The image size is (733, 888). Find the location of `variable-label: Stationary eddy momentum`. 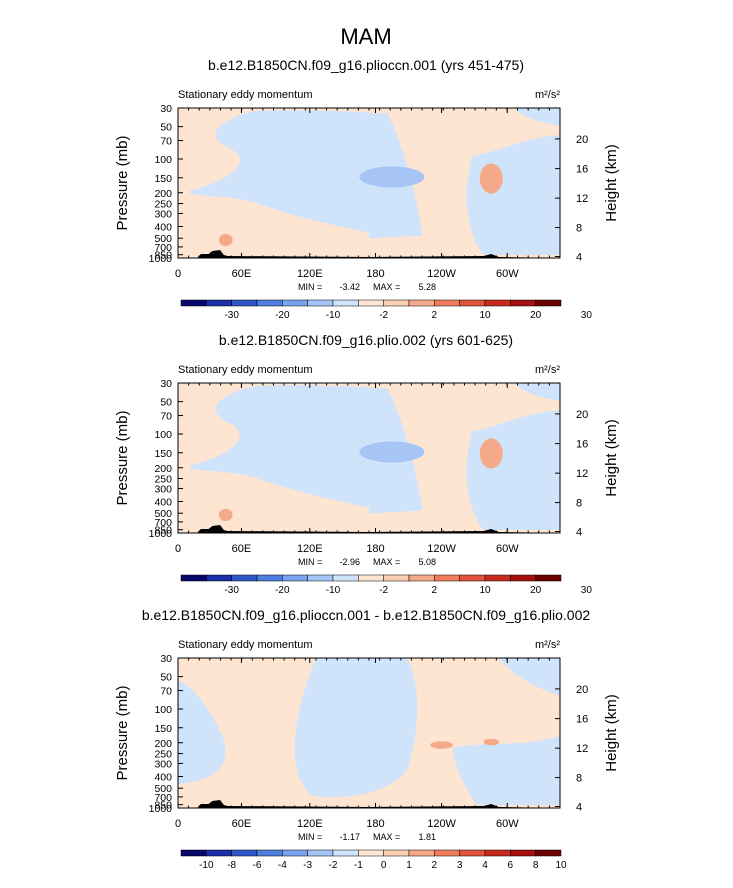

variable-label: Stationary eddy momentum is located at coordinates (245, 370).